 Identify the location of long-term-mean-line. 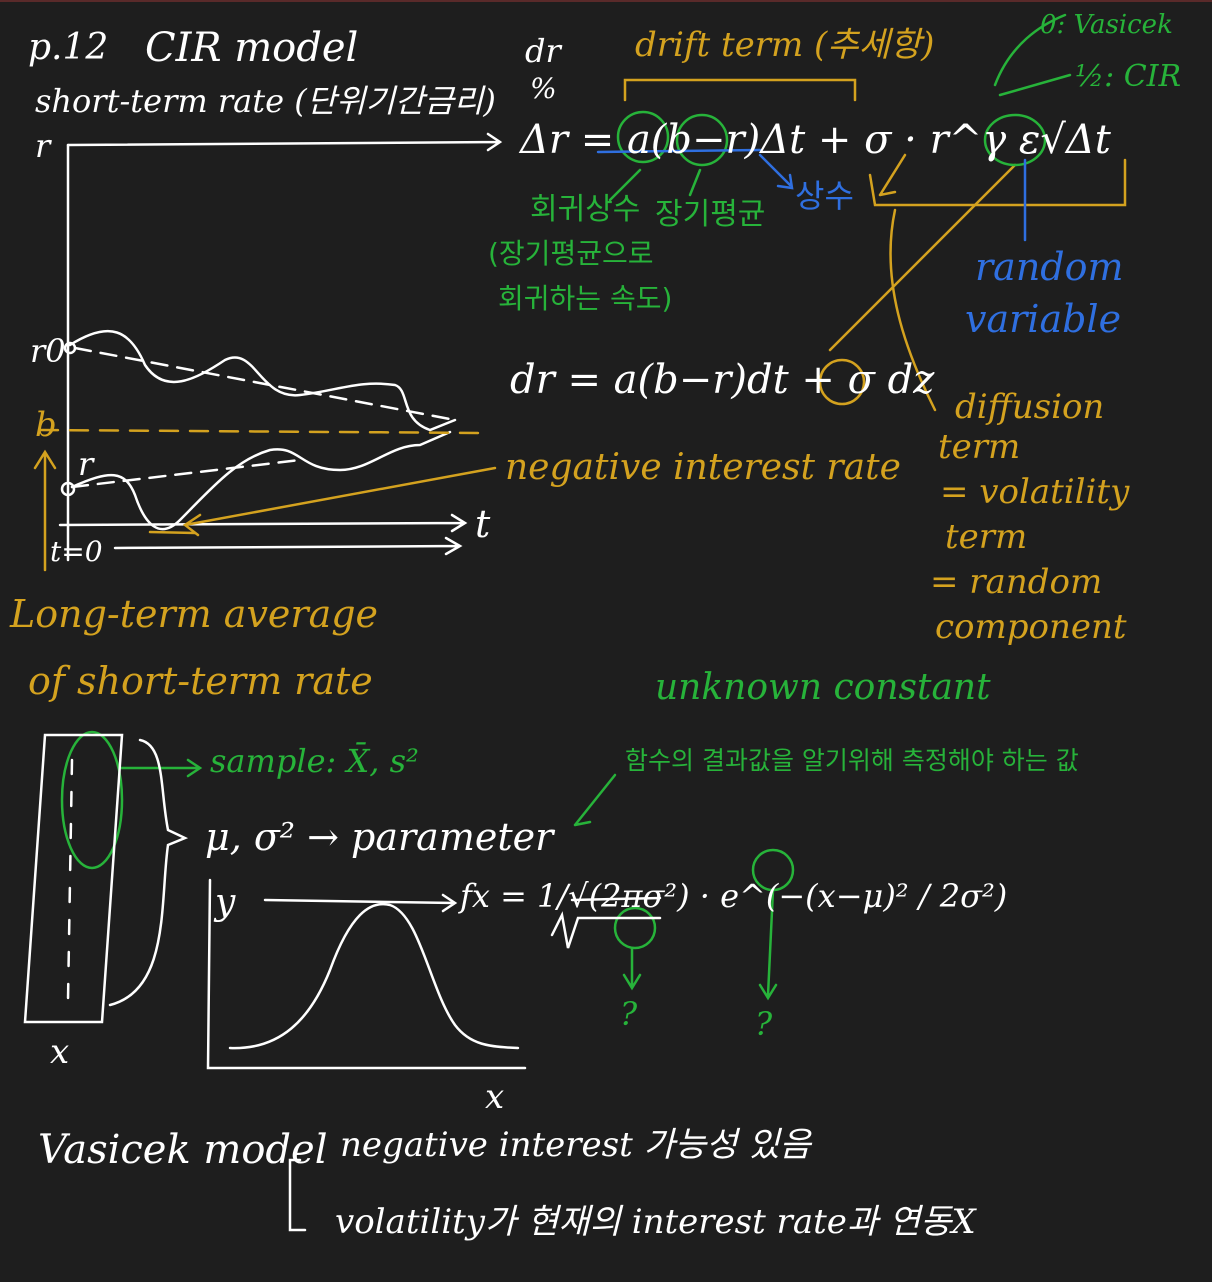
(262, 431).